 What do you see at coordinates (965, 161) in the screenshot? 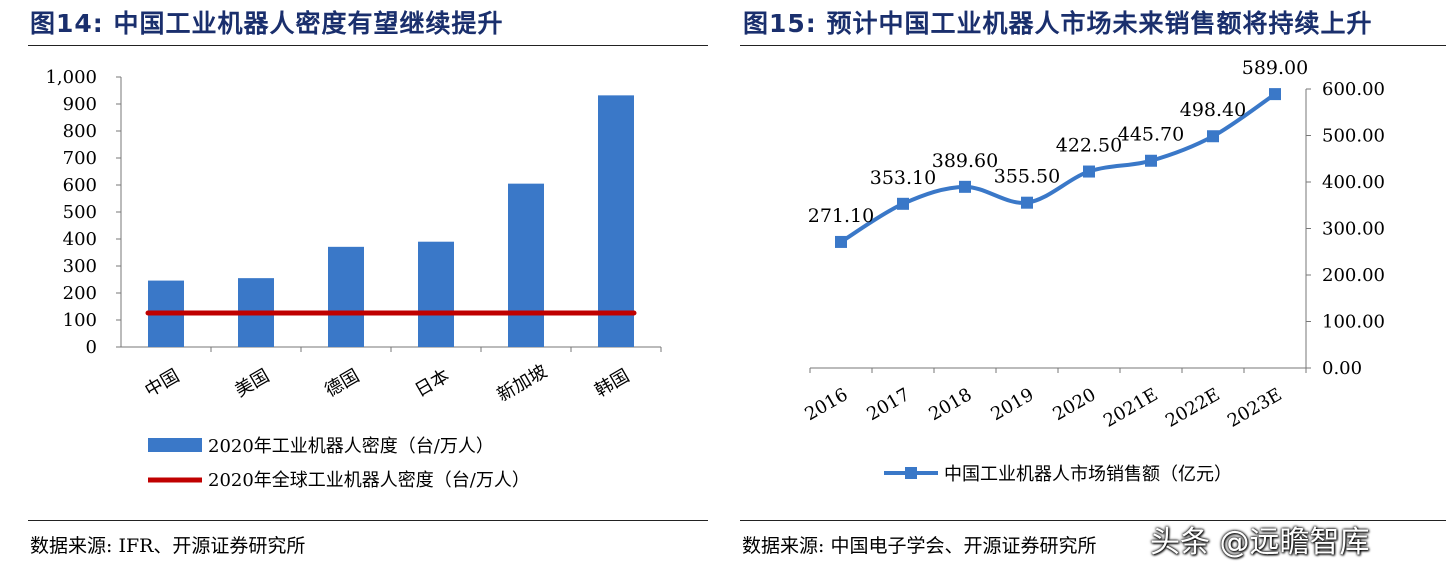
I see `data-label-3: 389.60` at bounding box center [965, 161].